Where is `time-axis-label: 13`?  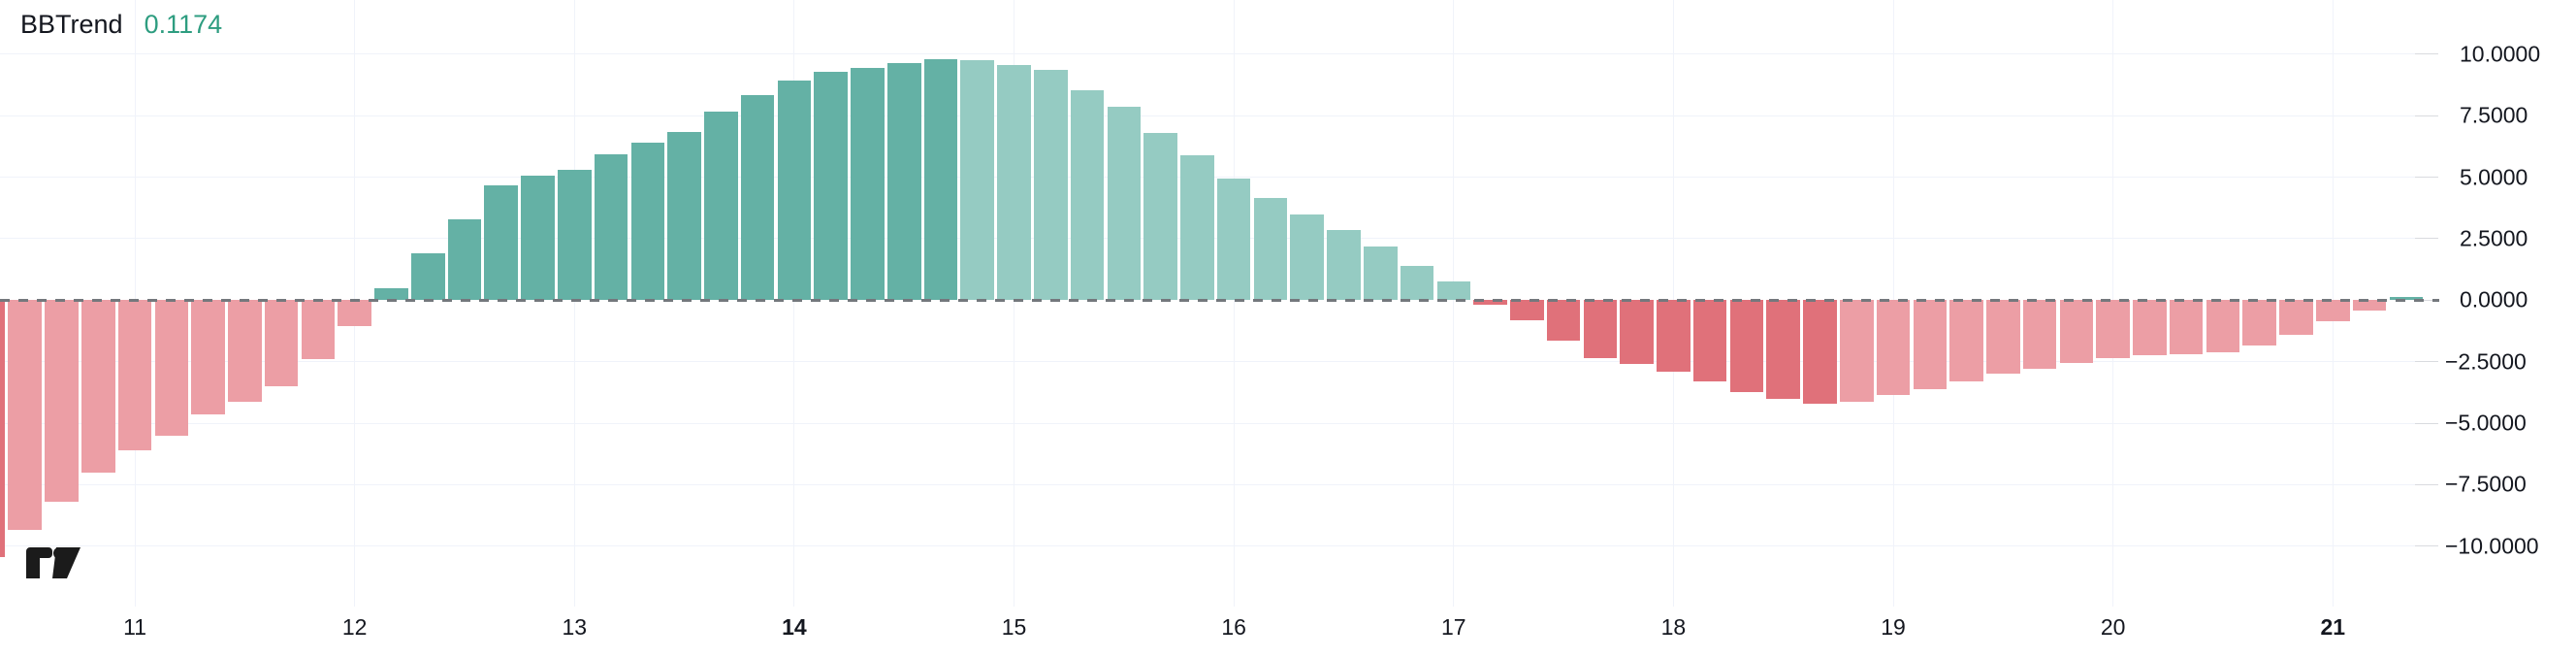 time-axis-label: 13 is located at coordinates (575, 627).